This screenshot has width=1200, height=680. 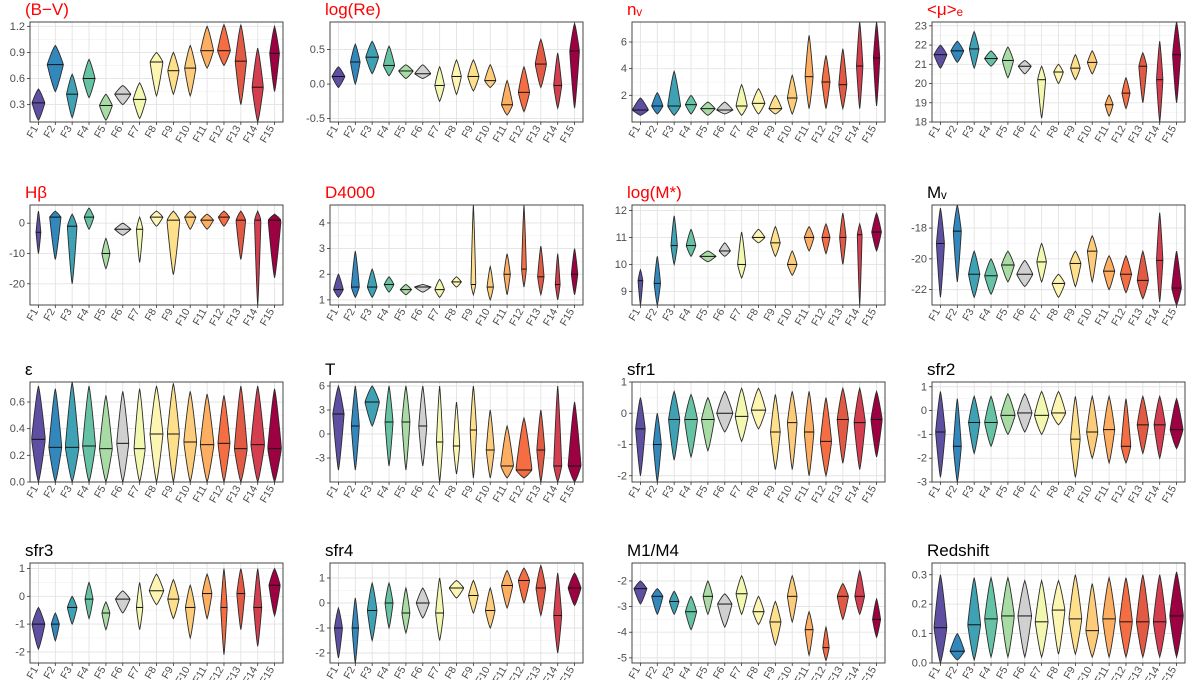 What do you see at coordinates (17, 53) in the screenshot?
I see `y-tick-label: 0.9` at bounding box center [17, 53].